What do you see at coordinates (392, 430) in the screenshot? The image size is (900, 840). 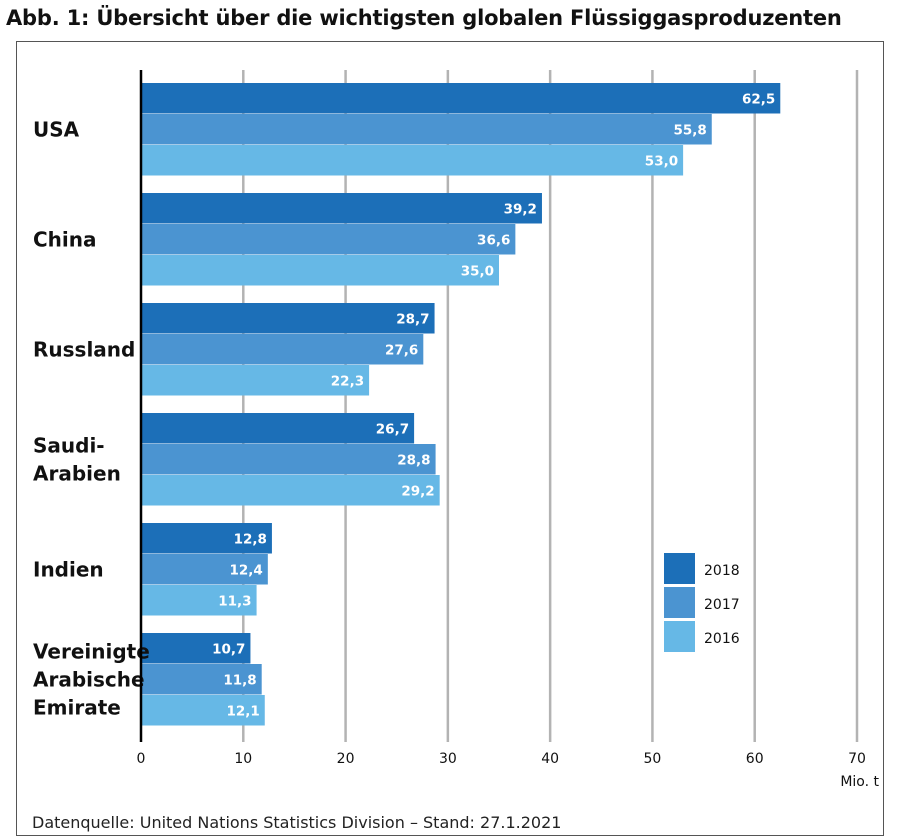 I see `bar-value-label: 26,7` at bounding box center [392, 430].